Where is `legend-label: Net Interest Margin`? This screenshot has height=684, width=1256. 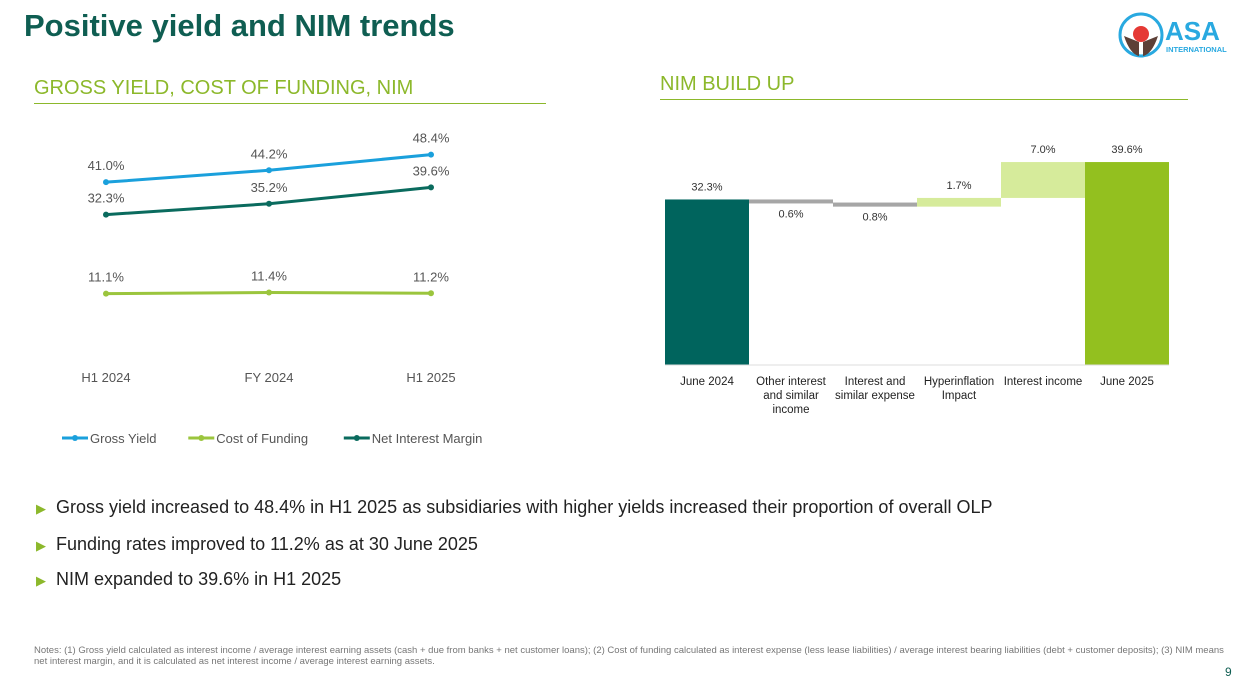
legend-label: Net Interest Margin is located at coordinates (427, 438).